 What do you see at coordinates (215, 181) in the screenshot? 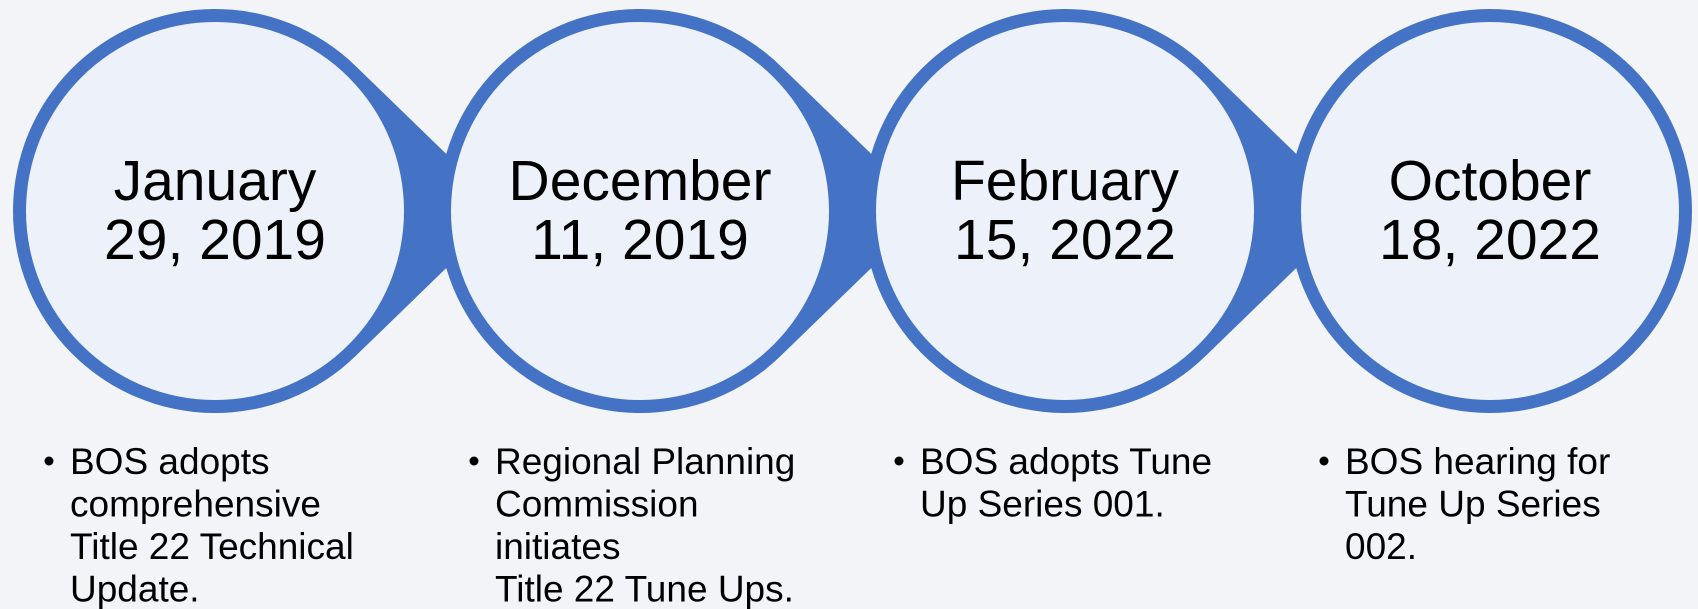
I see `date-label: January` at bounding box center [215, 181].